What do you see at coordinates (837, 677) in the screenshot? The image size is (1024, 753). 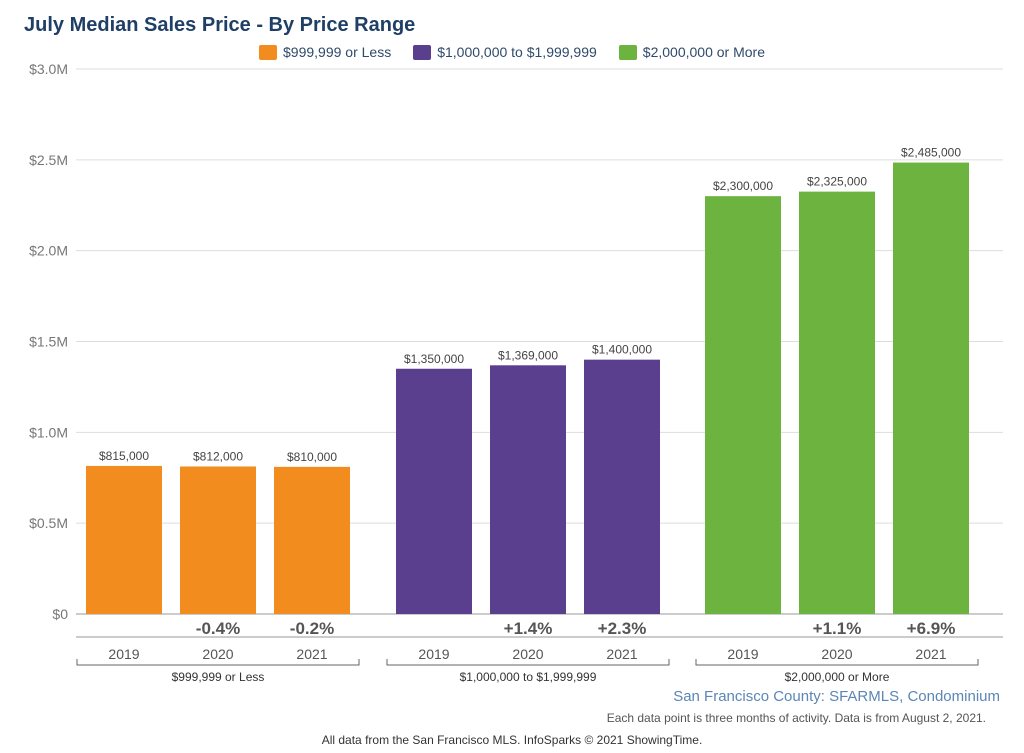 I see `group-label-2: $2,000,000 or More` at bounding box center [837, 677].